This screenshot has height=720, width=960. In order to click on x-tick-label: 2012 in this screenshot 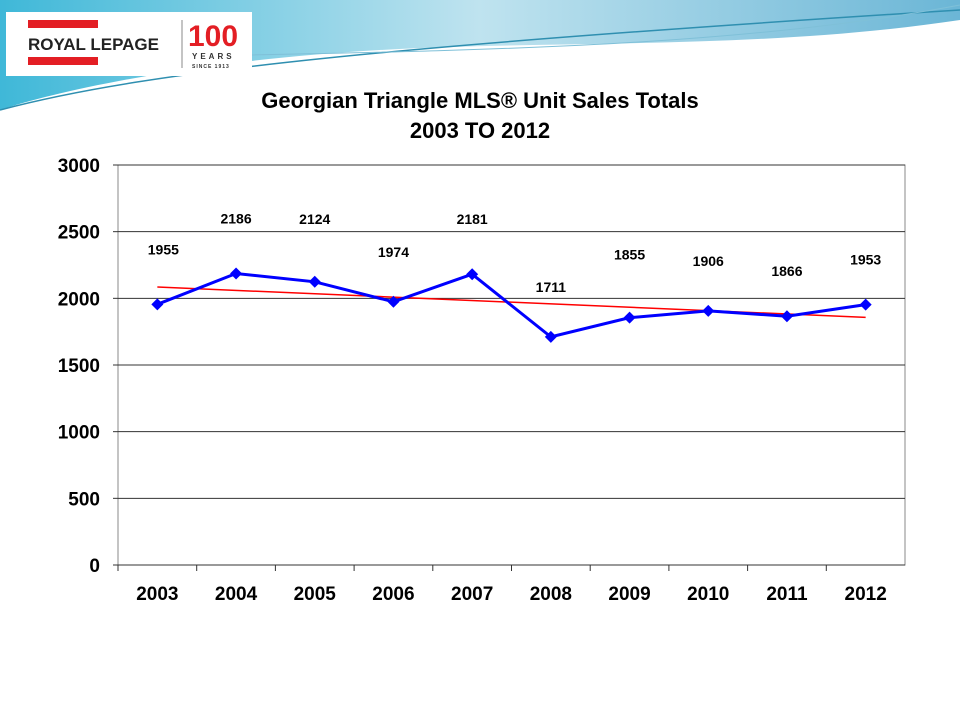, I will do `click(866, 594)`.